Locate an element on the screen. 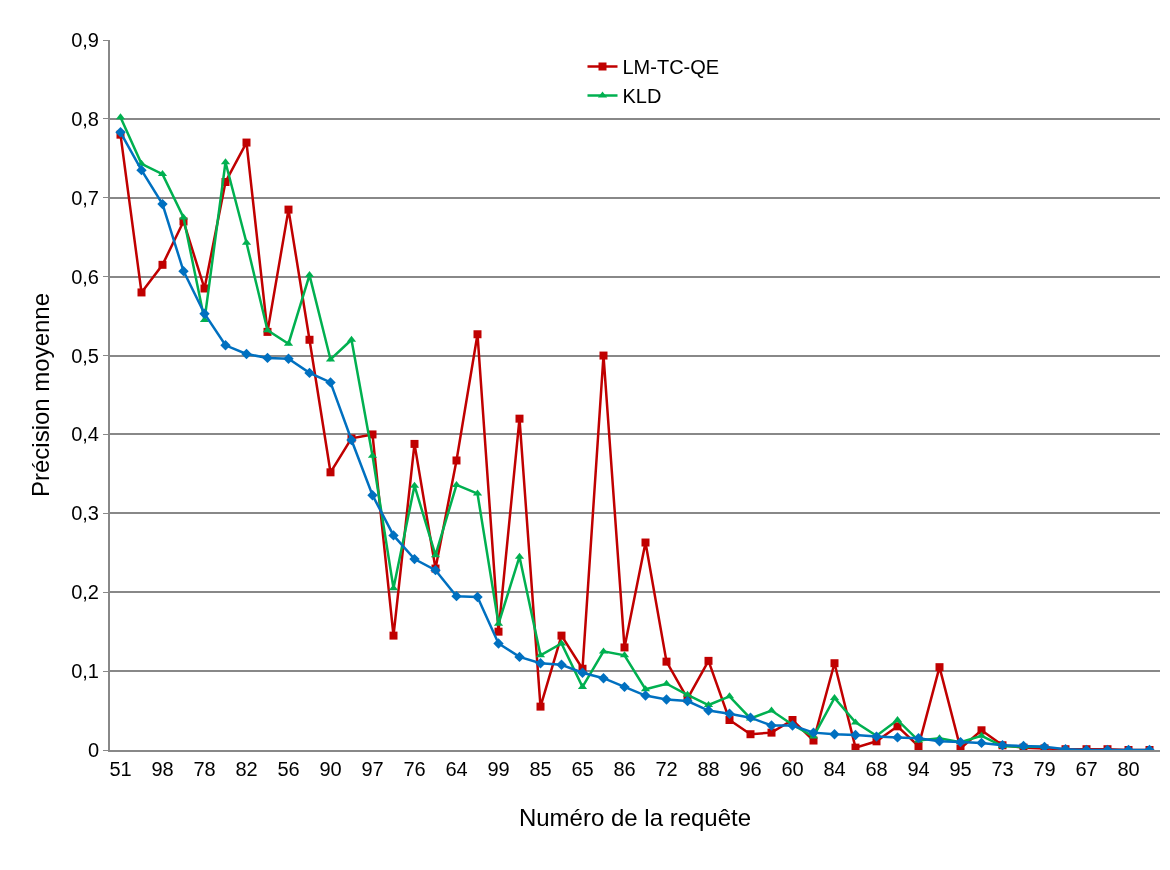 The image size is (1170, 870). y-tick-label: 0,8 is located at coordinates (85, 118).